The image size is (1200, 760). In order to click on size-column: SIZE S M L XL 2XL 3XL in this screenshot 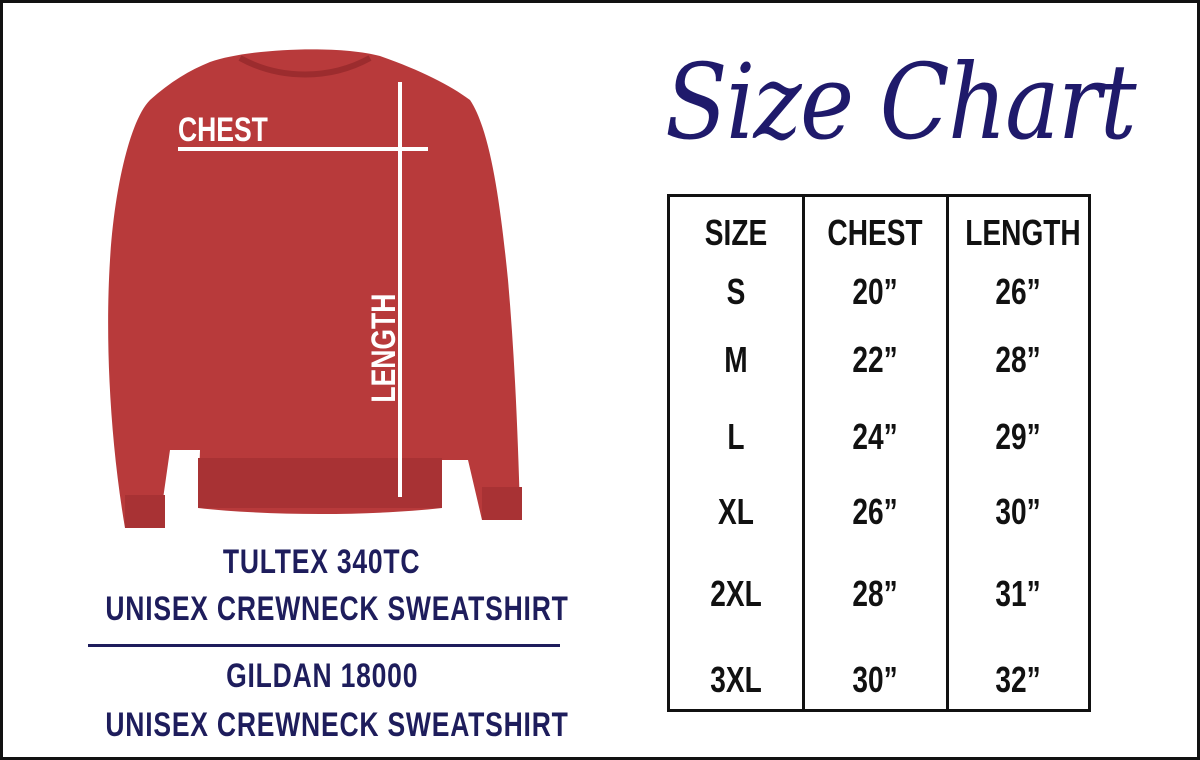, I will do `click(736, 453)`.